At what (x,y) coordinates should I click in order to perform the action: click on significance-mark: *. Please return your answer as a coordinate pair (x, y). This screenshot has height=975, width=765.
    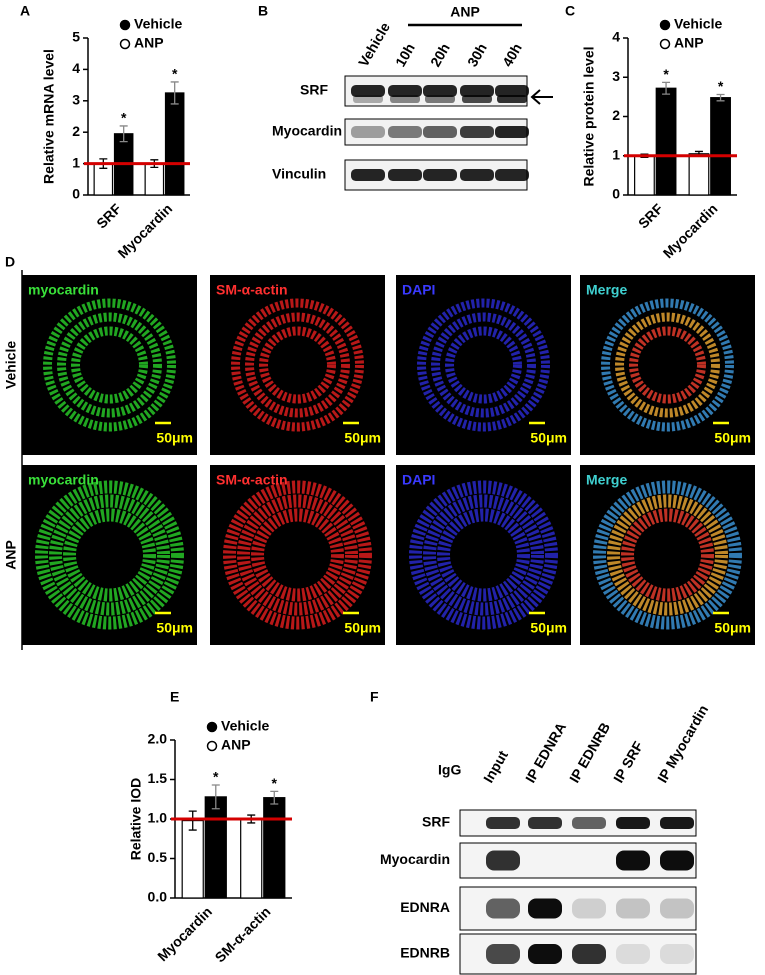
    Looking at the image, I should click on (124, 118).